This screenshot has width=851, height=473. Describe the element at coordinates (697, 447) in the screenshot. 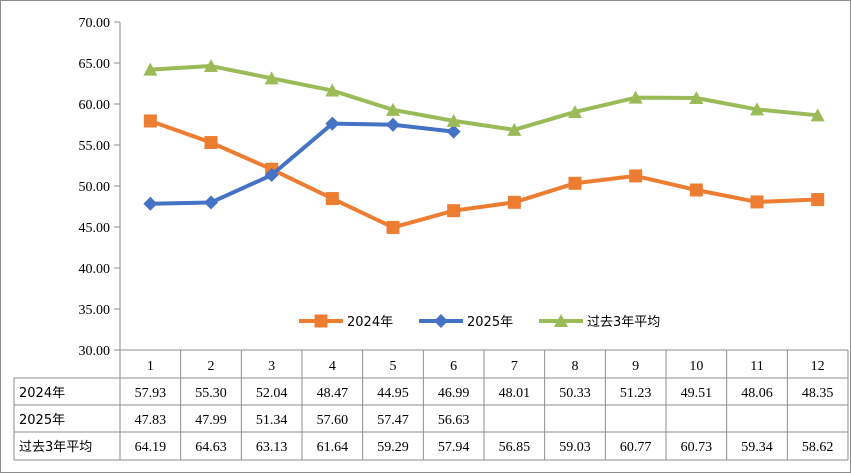

I see `table-cell-value: 60.73` at that location.